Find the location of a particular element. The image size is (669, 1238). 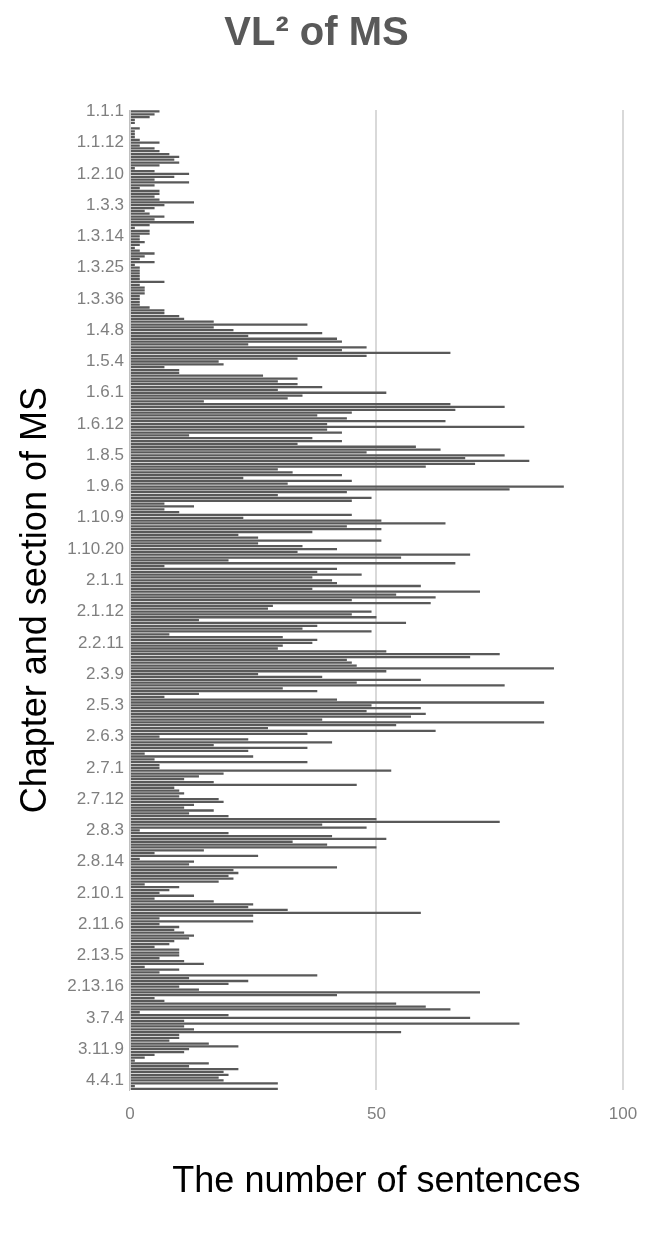

x-tick-label: 0 is located at coordinates (130, 1114).